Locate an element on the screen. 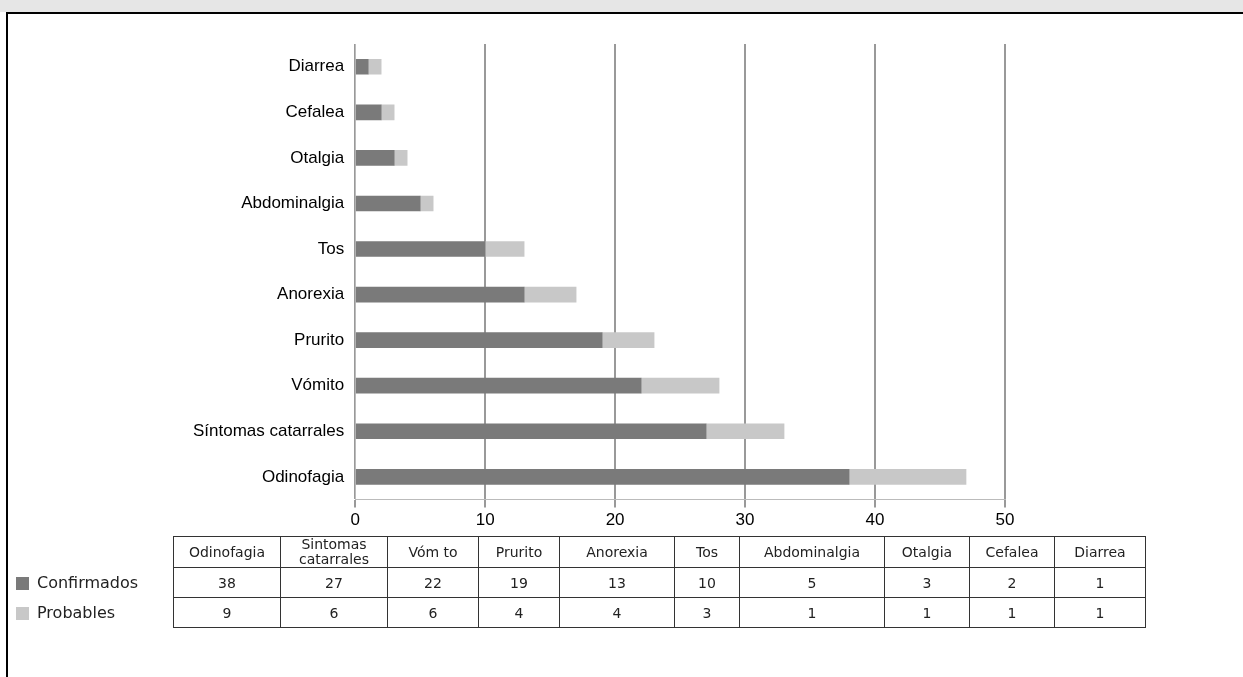 The width and height of the screenshot is (1243, 677). y-tick-label: Cefalea is located at coordinates (315, 112).